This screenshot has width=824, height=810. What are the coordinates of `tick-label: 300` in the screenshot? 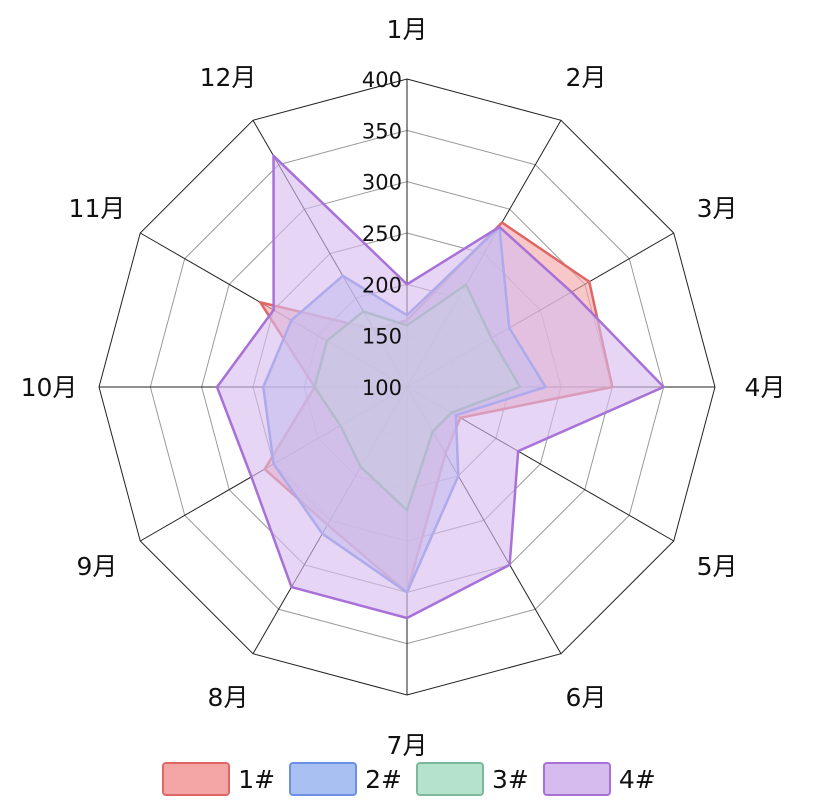 It's located at (382, 183).